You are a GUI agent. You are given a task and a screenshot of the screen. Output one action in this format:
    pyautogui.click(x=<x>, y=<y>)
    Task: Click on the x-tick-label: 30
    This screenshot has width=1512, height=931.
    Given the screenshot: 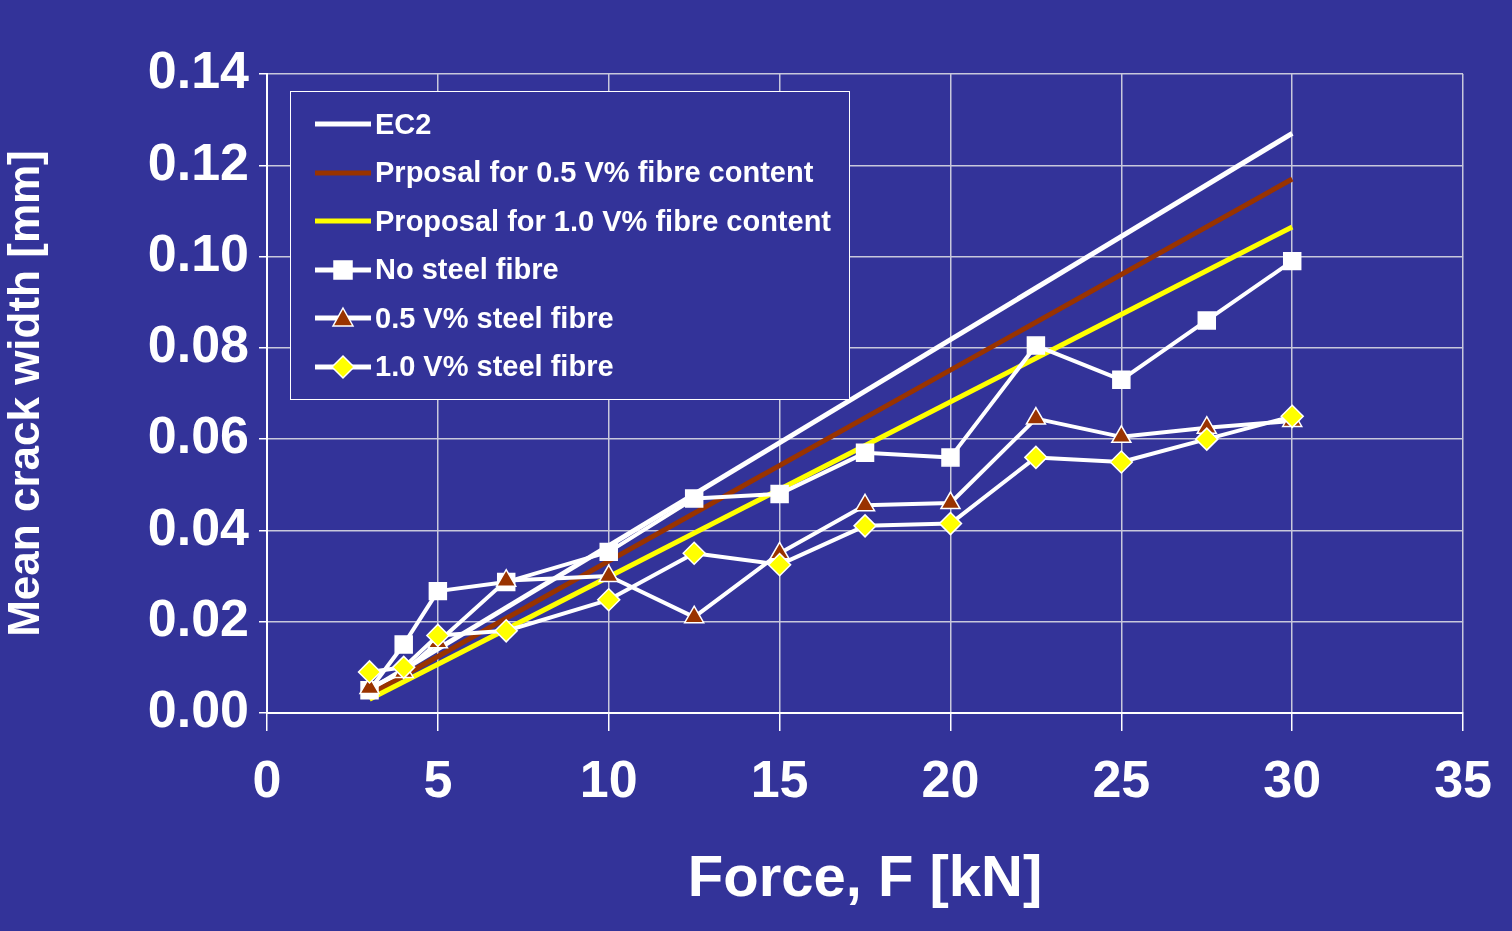 What is the action you would take?
    pyautogui.click(x=1292, y=778)
    